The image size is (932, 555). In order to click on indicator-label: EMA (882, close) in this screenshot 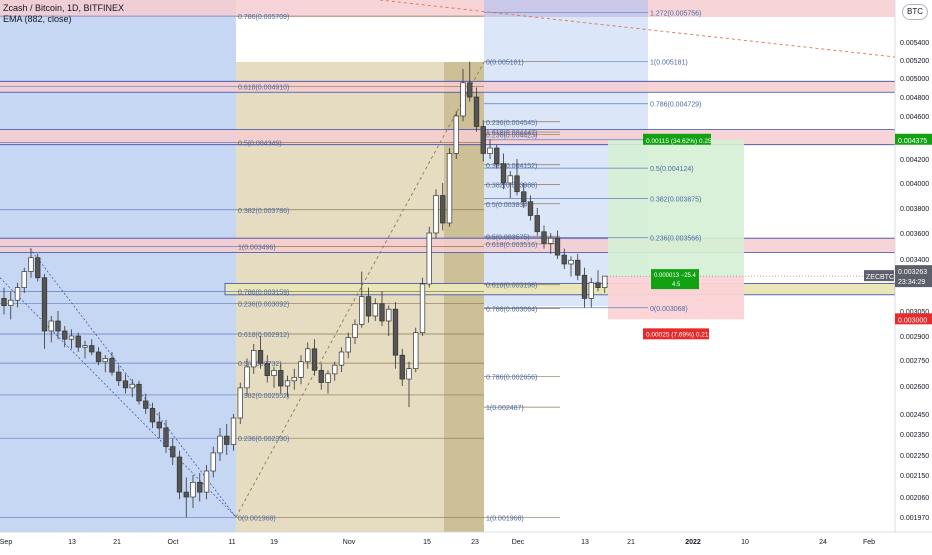, I will do `click(37, 19)`.